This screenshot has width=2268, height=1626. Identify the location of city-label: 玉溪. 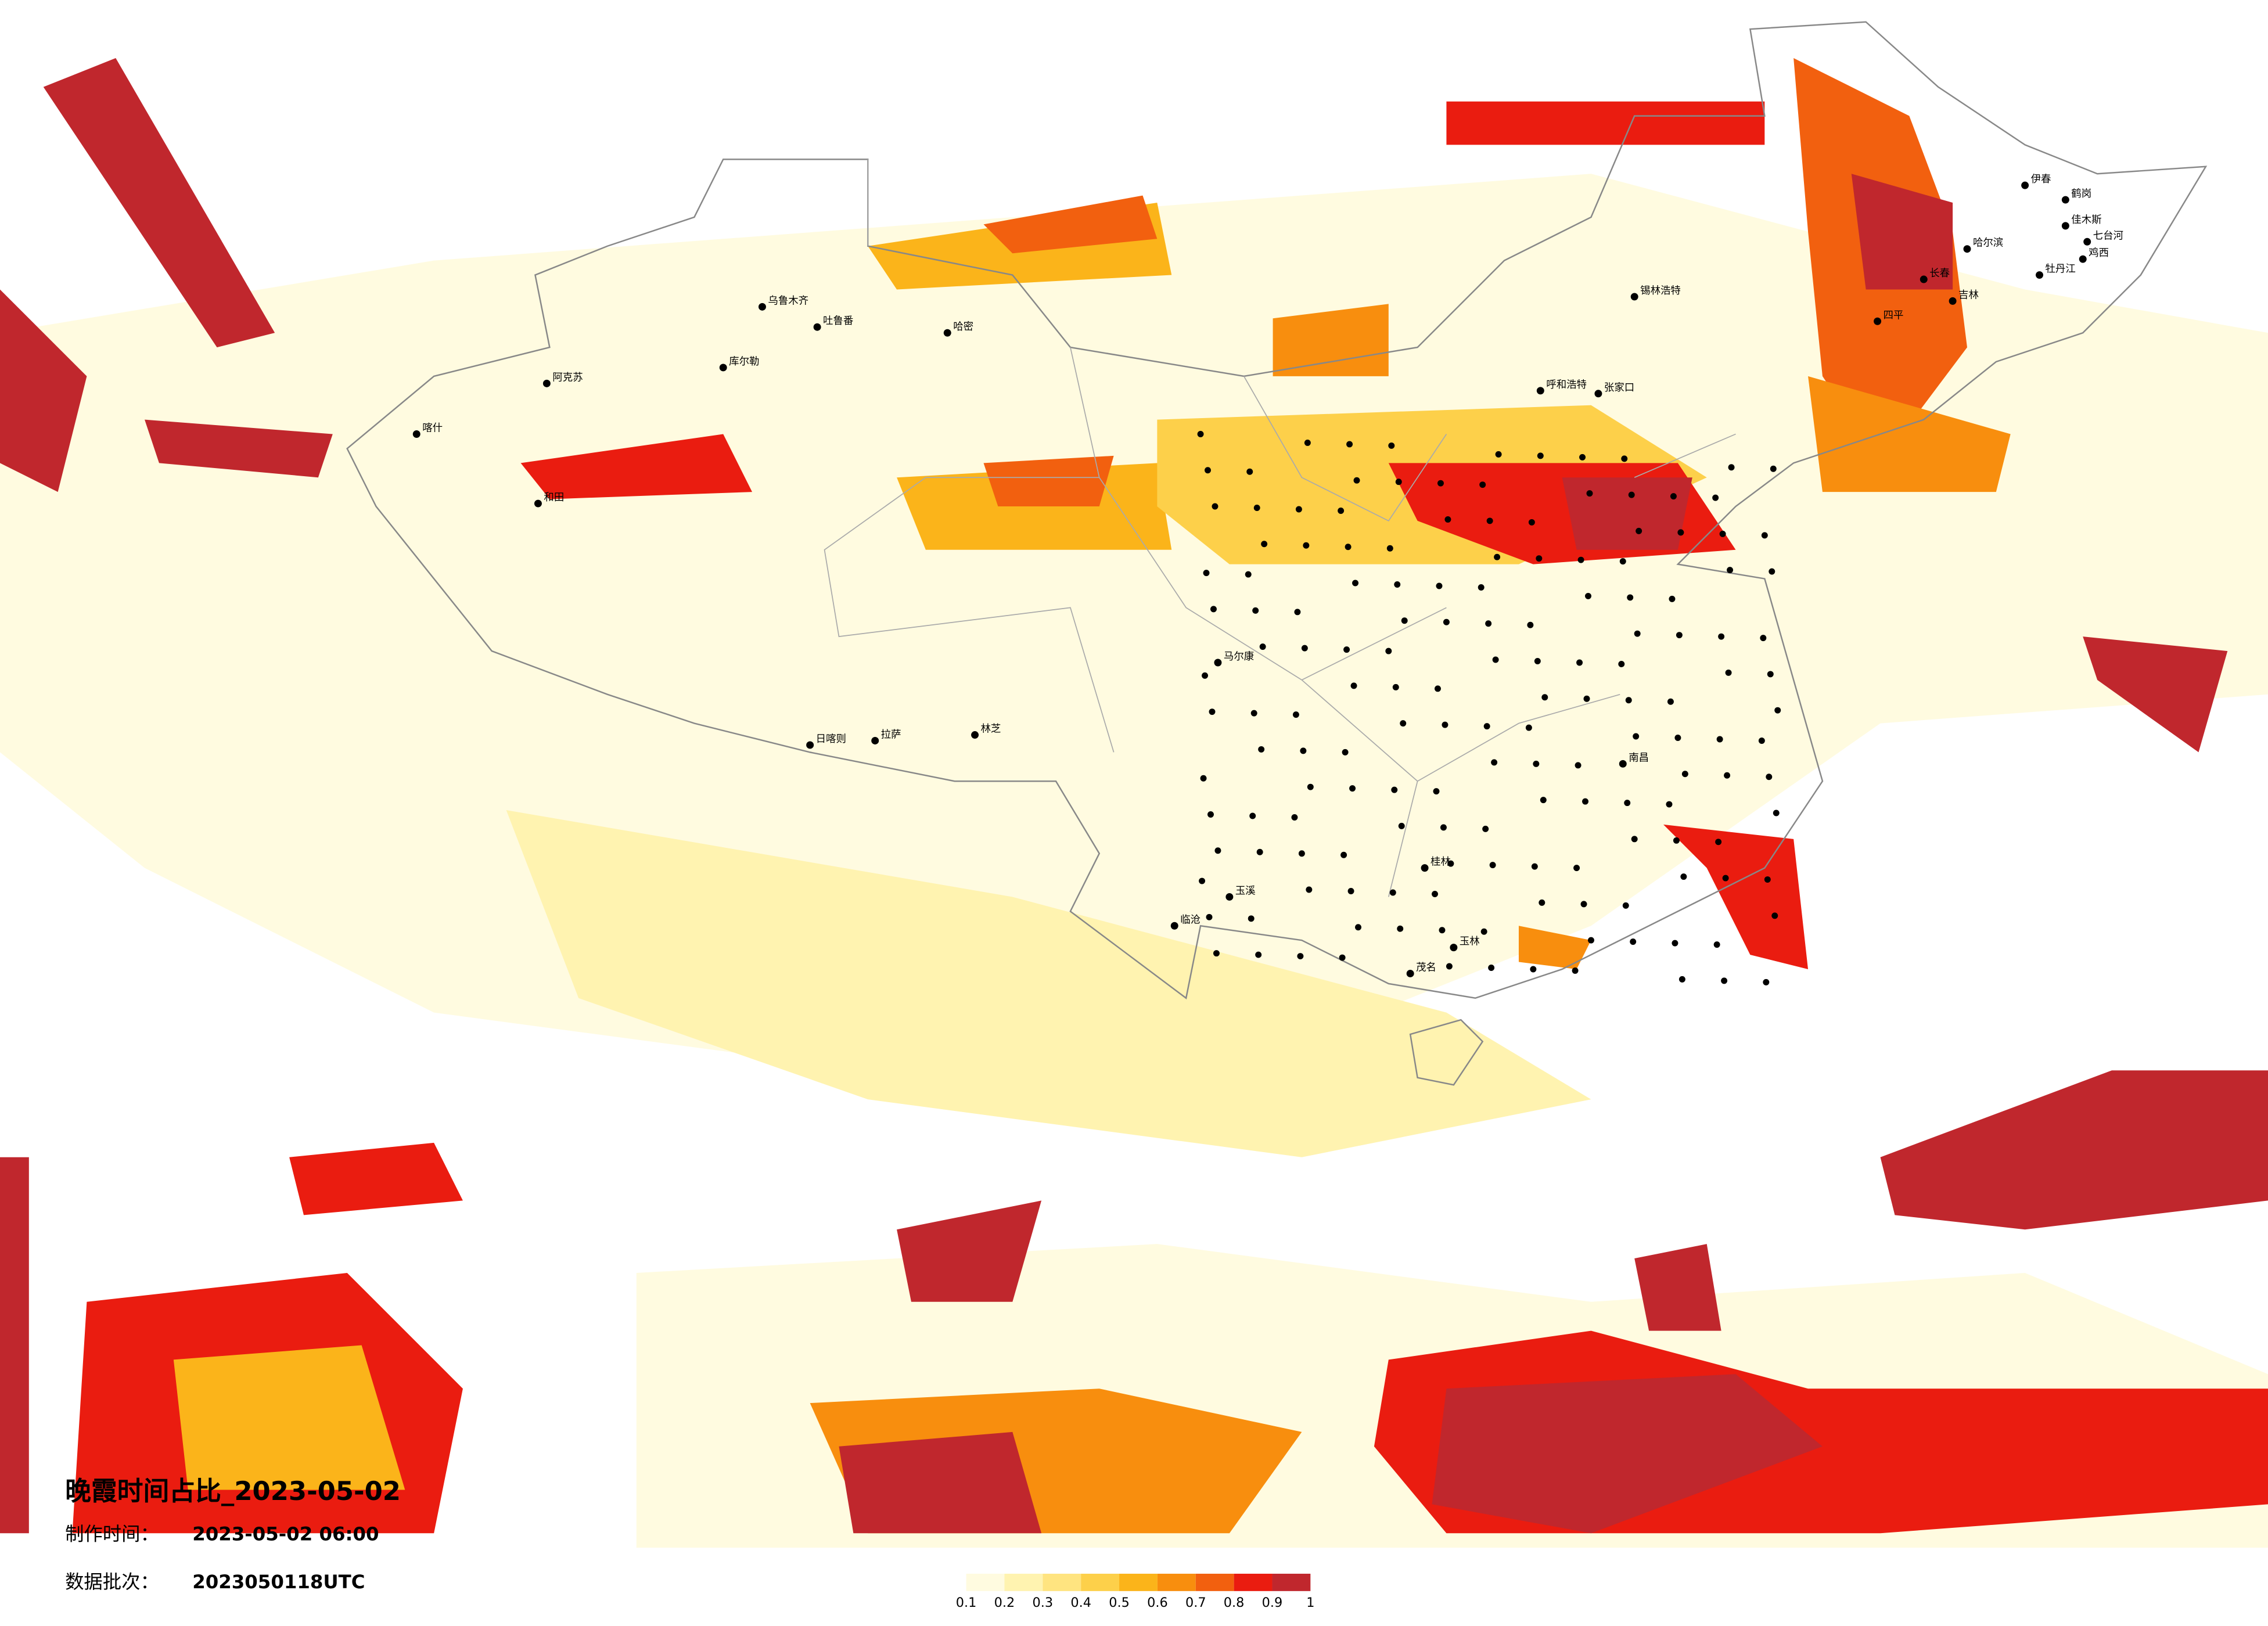
(1245, 891).